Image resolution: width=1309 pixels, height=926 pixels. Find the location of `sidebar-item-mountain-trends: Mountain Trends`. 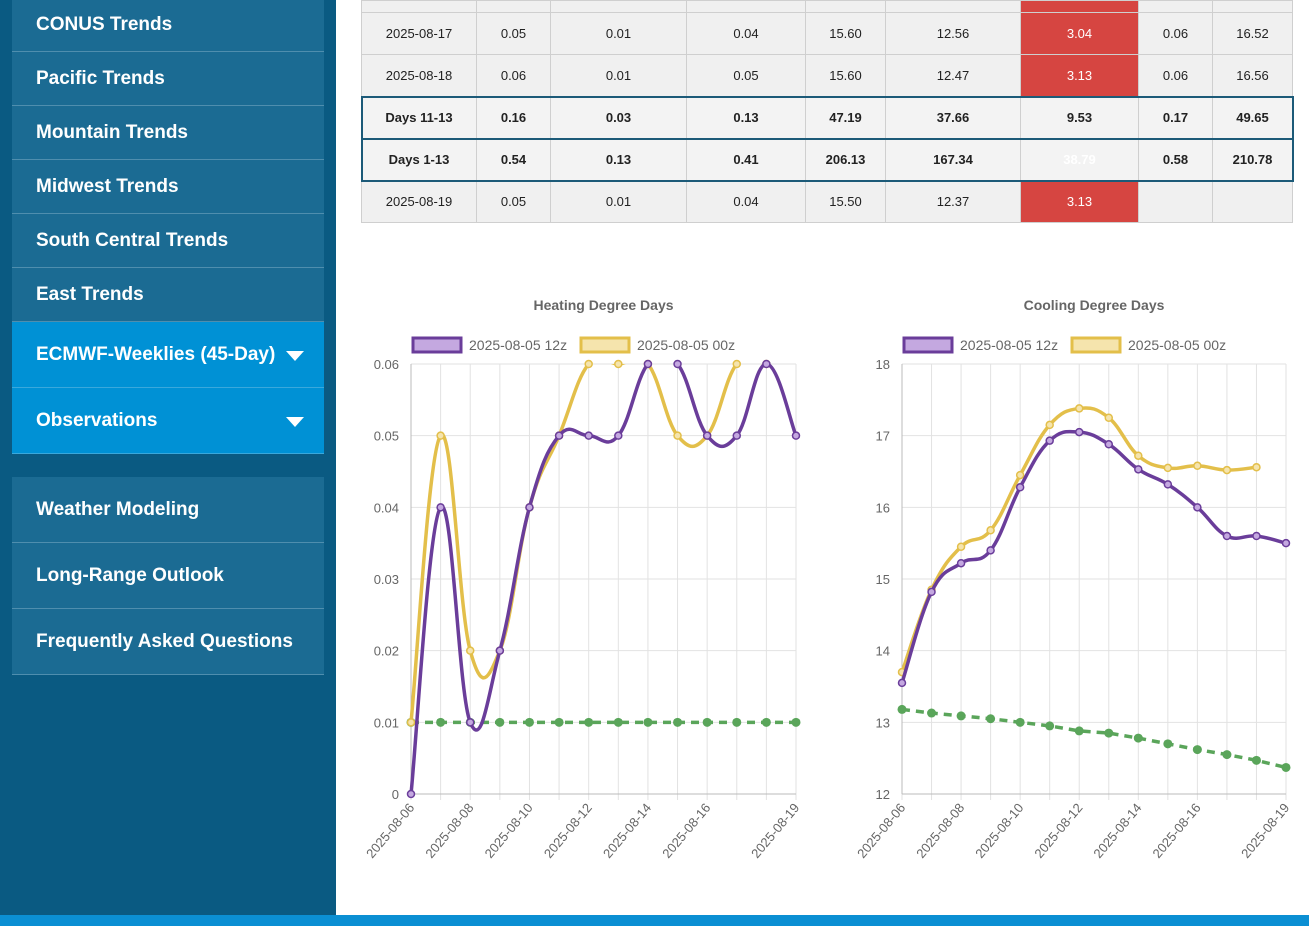

sidebar-item-mountain-trends: Mountain Trends is located at coordinates (168, 133).